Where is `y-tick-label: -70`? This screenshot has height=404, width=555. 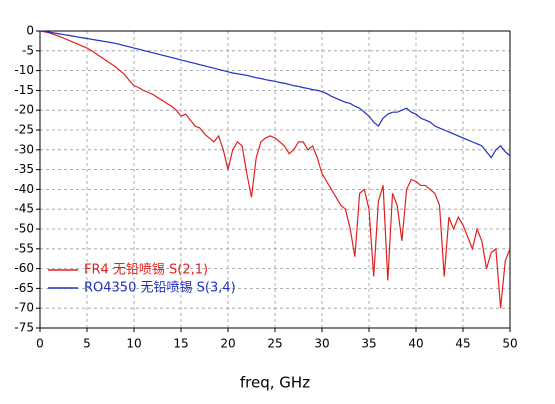 y-tick-label: -70 is located at coordinates (24, 308).